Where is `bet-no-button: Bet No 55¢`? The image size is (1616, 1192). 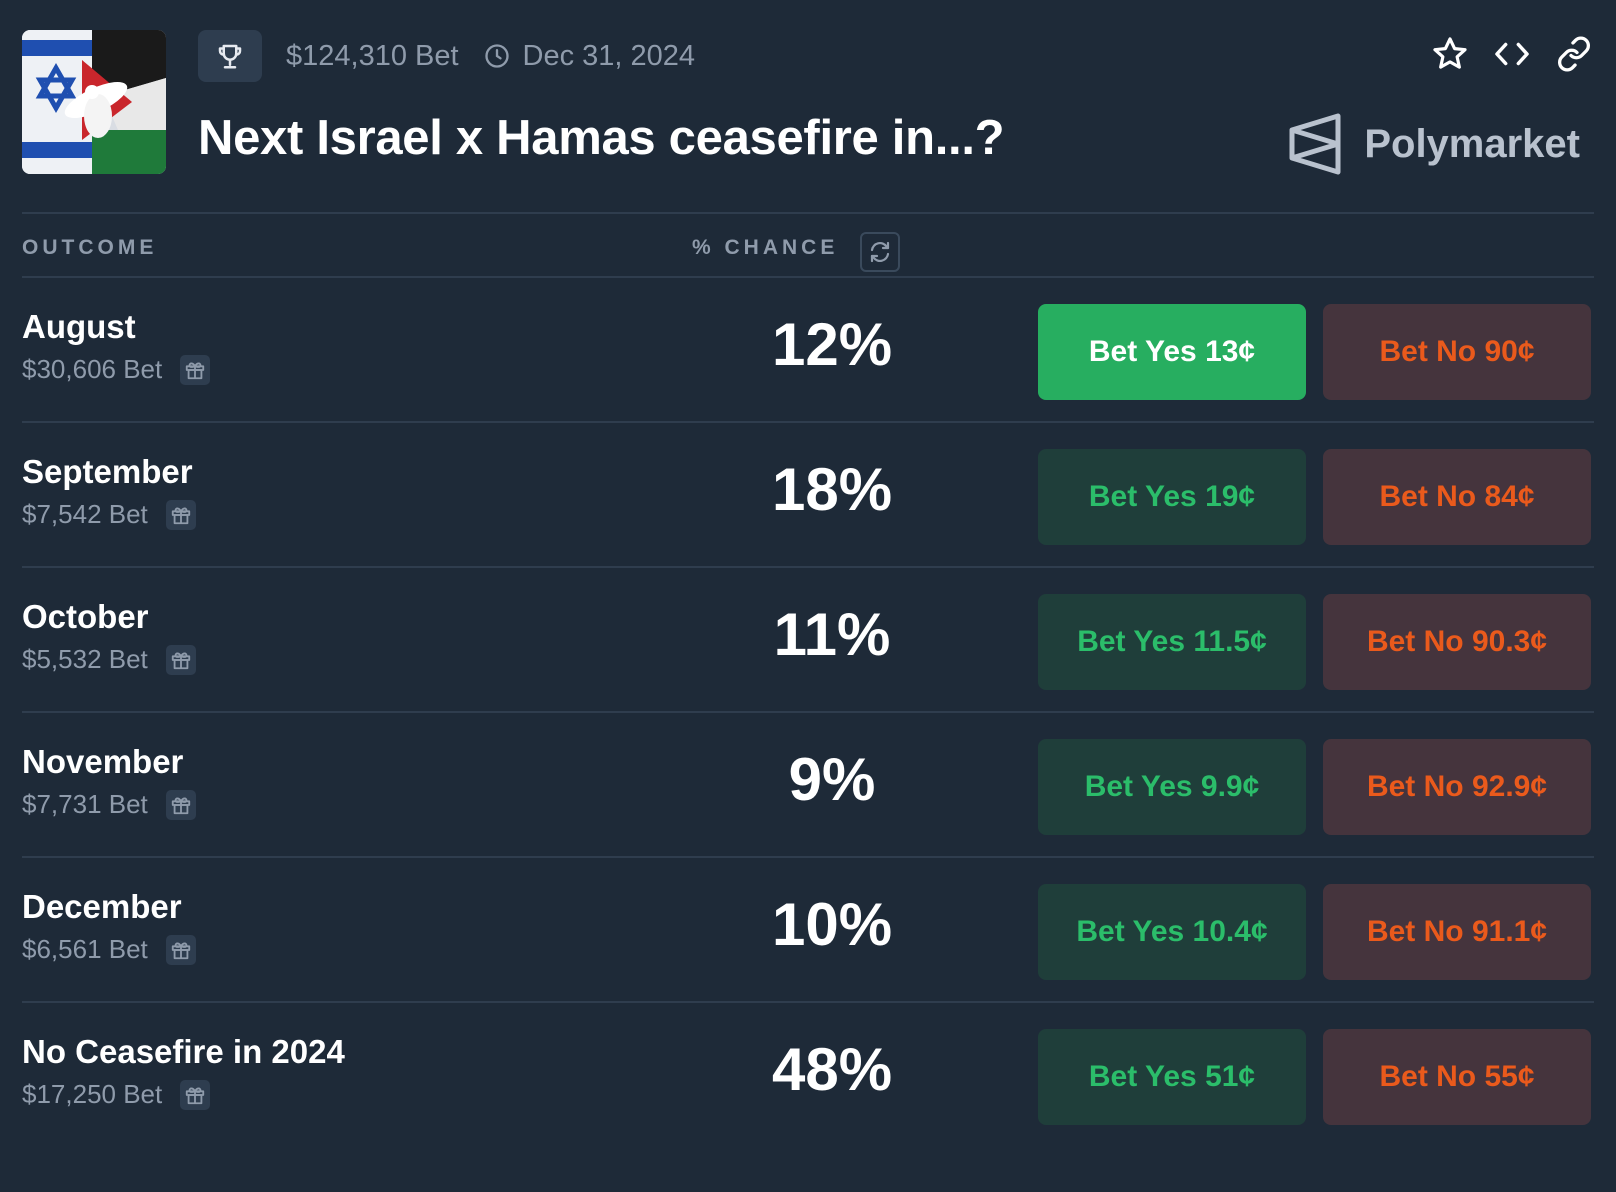
bet-no-button: Bet No 55¢ is located at coordinates (1457, 1077).